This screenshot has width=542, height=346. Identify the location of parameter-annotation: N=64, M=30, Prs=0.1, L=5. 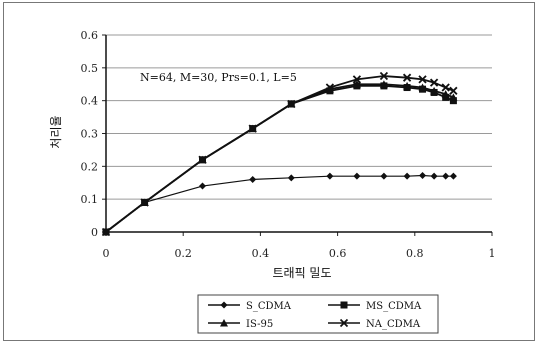
(218, 77).